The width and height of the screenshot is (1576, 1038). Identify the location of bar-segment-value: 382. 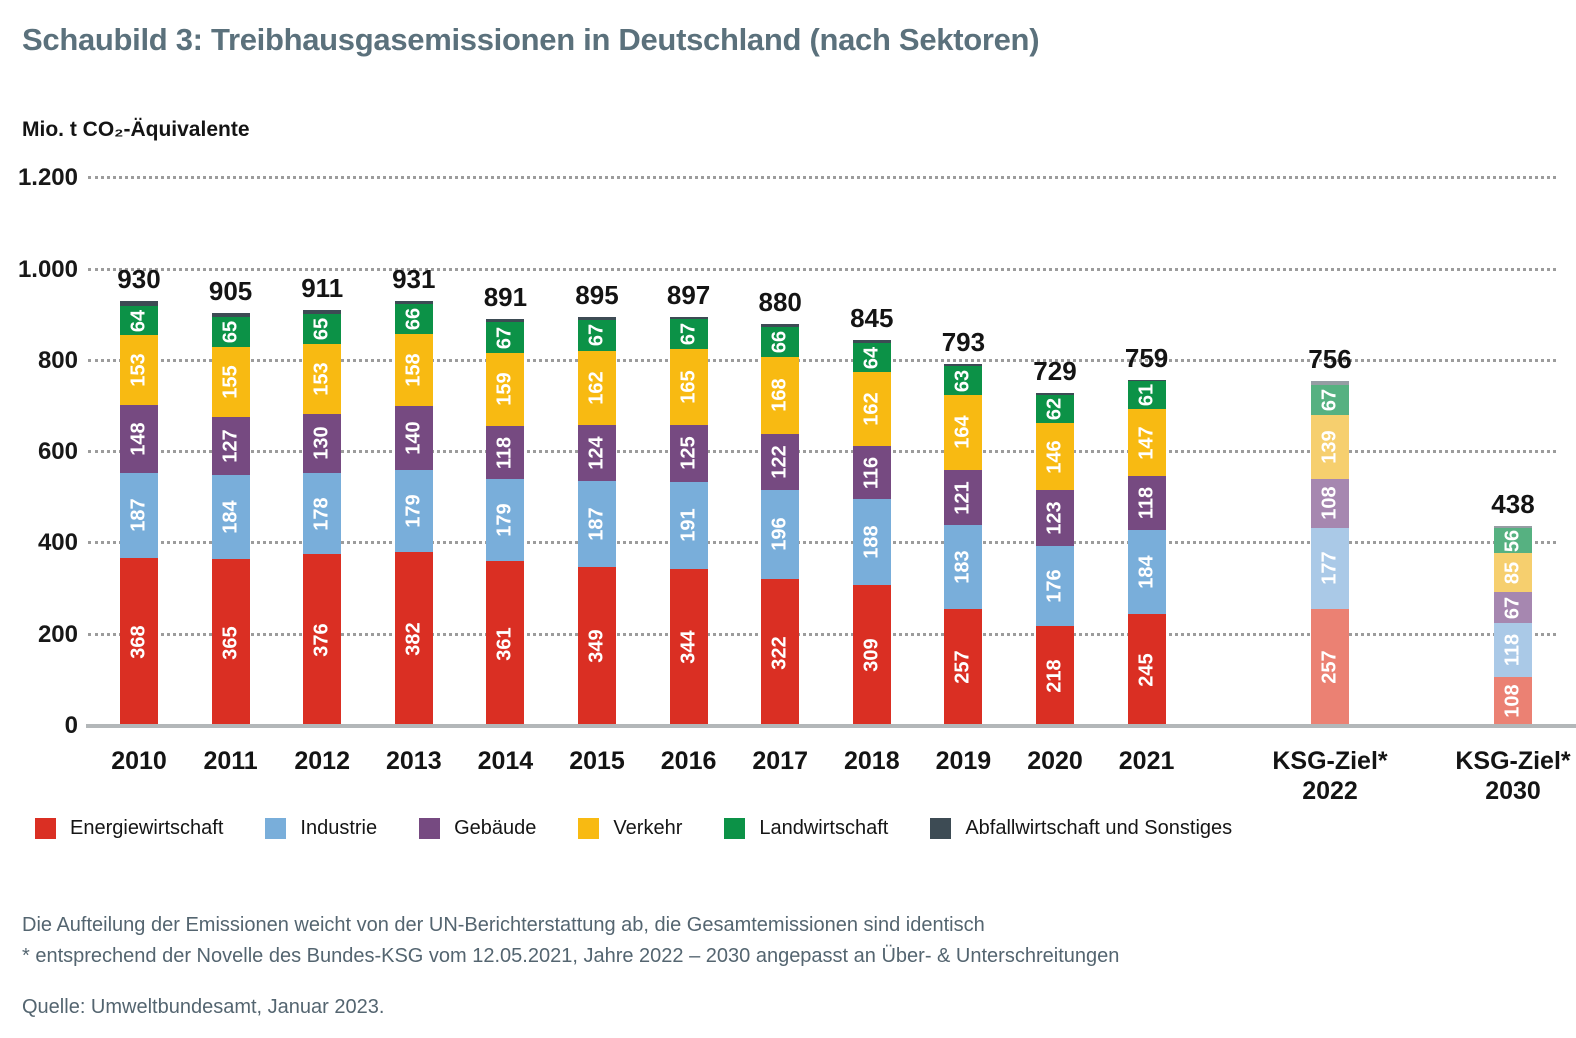
(413, 639).